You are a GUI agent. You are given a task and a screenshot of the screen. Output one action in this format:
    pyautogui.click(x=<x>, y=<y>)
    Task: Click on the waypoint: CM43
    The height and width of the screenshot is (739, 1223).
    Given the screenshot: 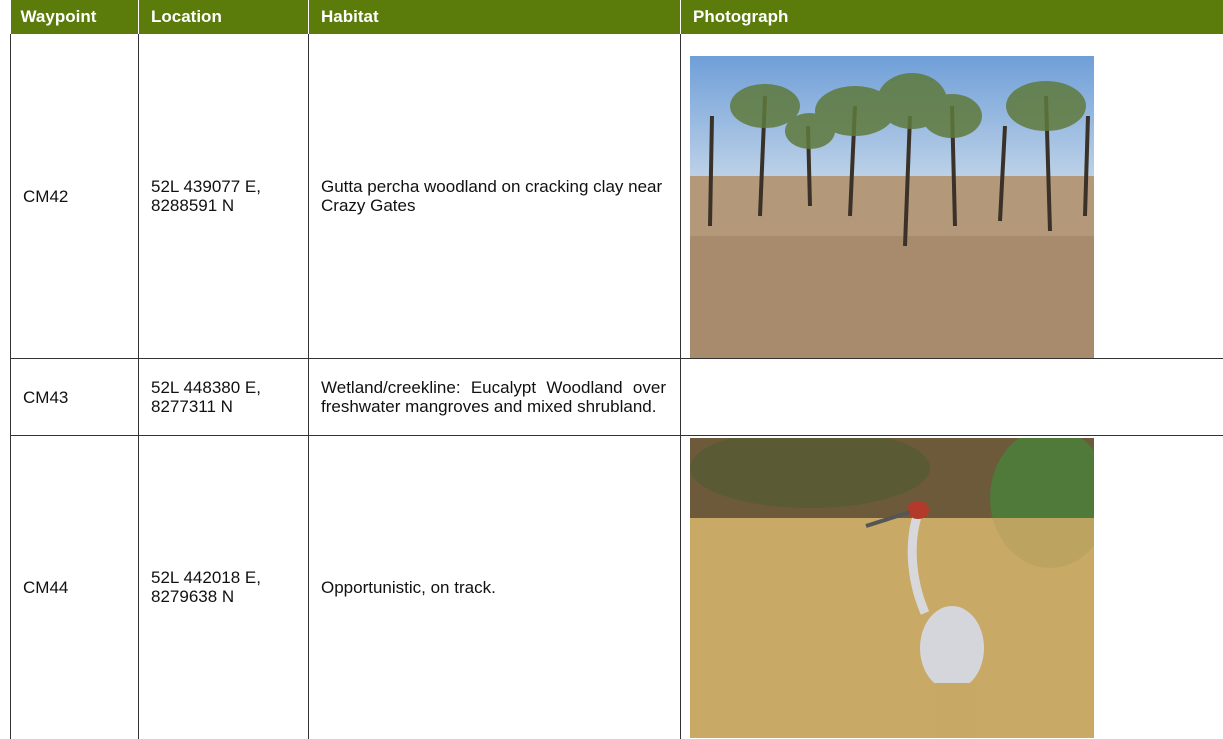 What is the action you would take?
    pyautogui.click(x=75, y=397)
    